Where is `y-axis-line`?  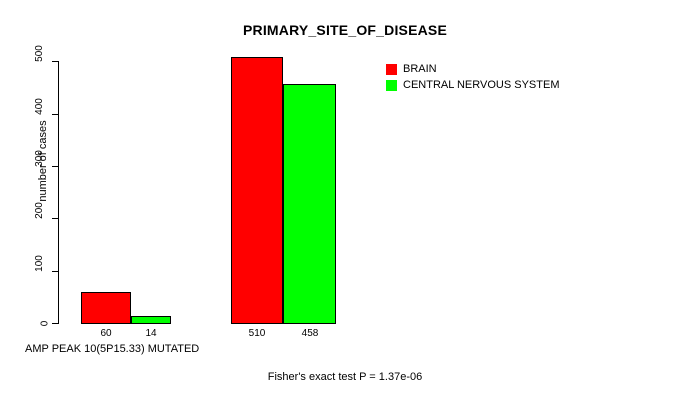 y-axis-line is located at coordinates (58, 192).